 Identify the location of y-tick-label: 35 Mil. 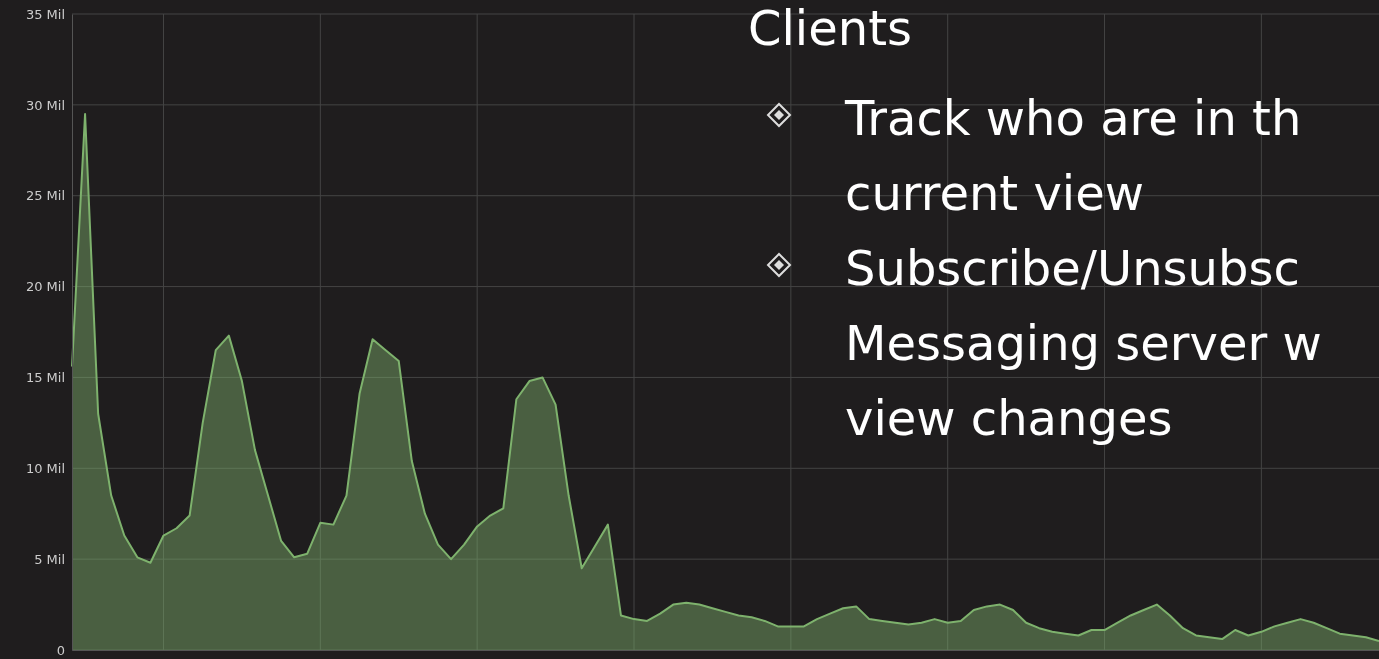
(45, 14).